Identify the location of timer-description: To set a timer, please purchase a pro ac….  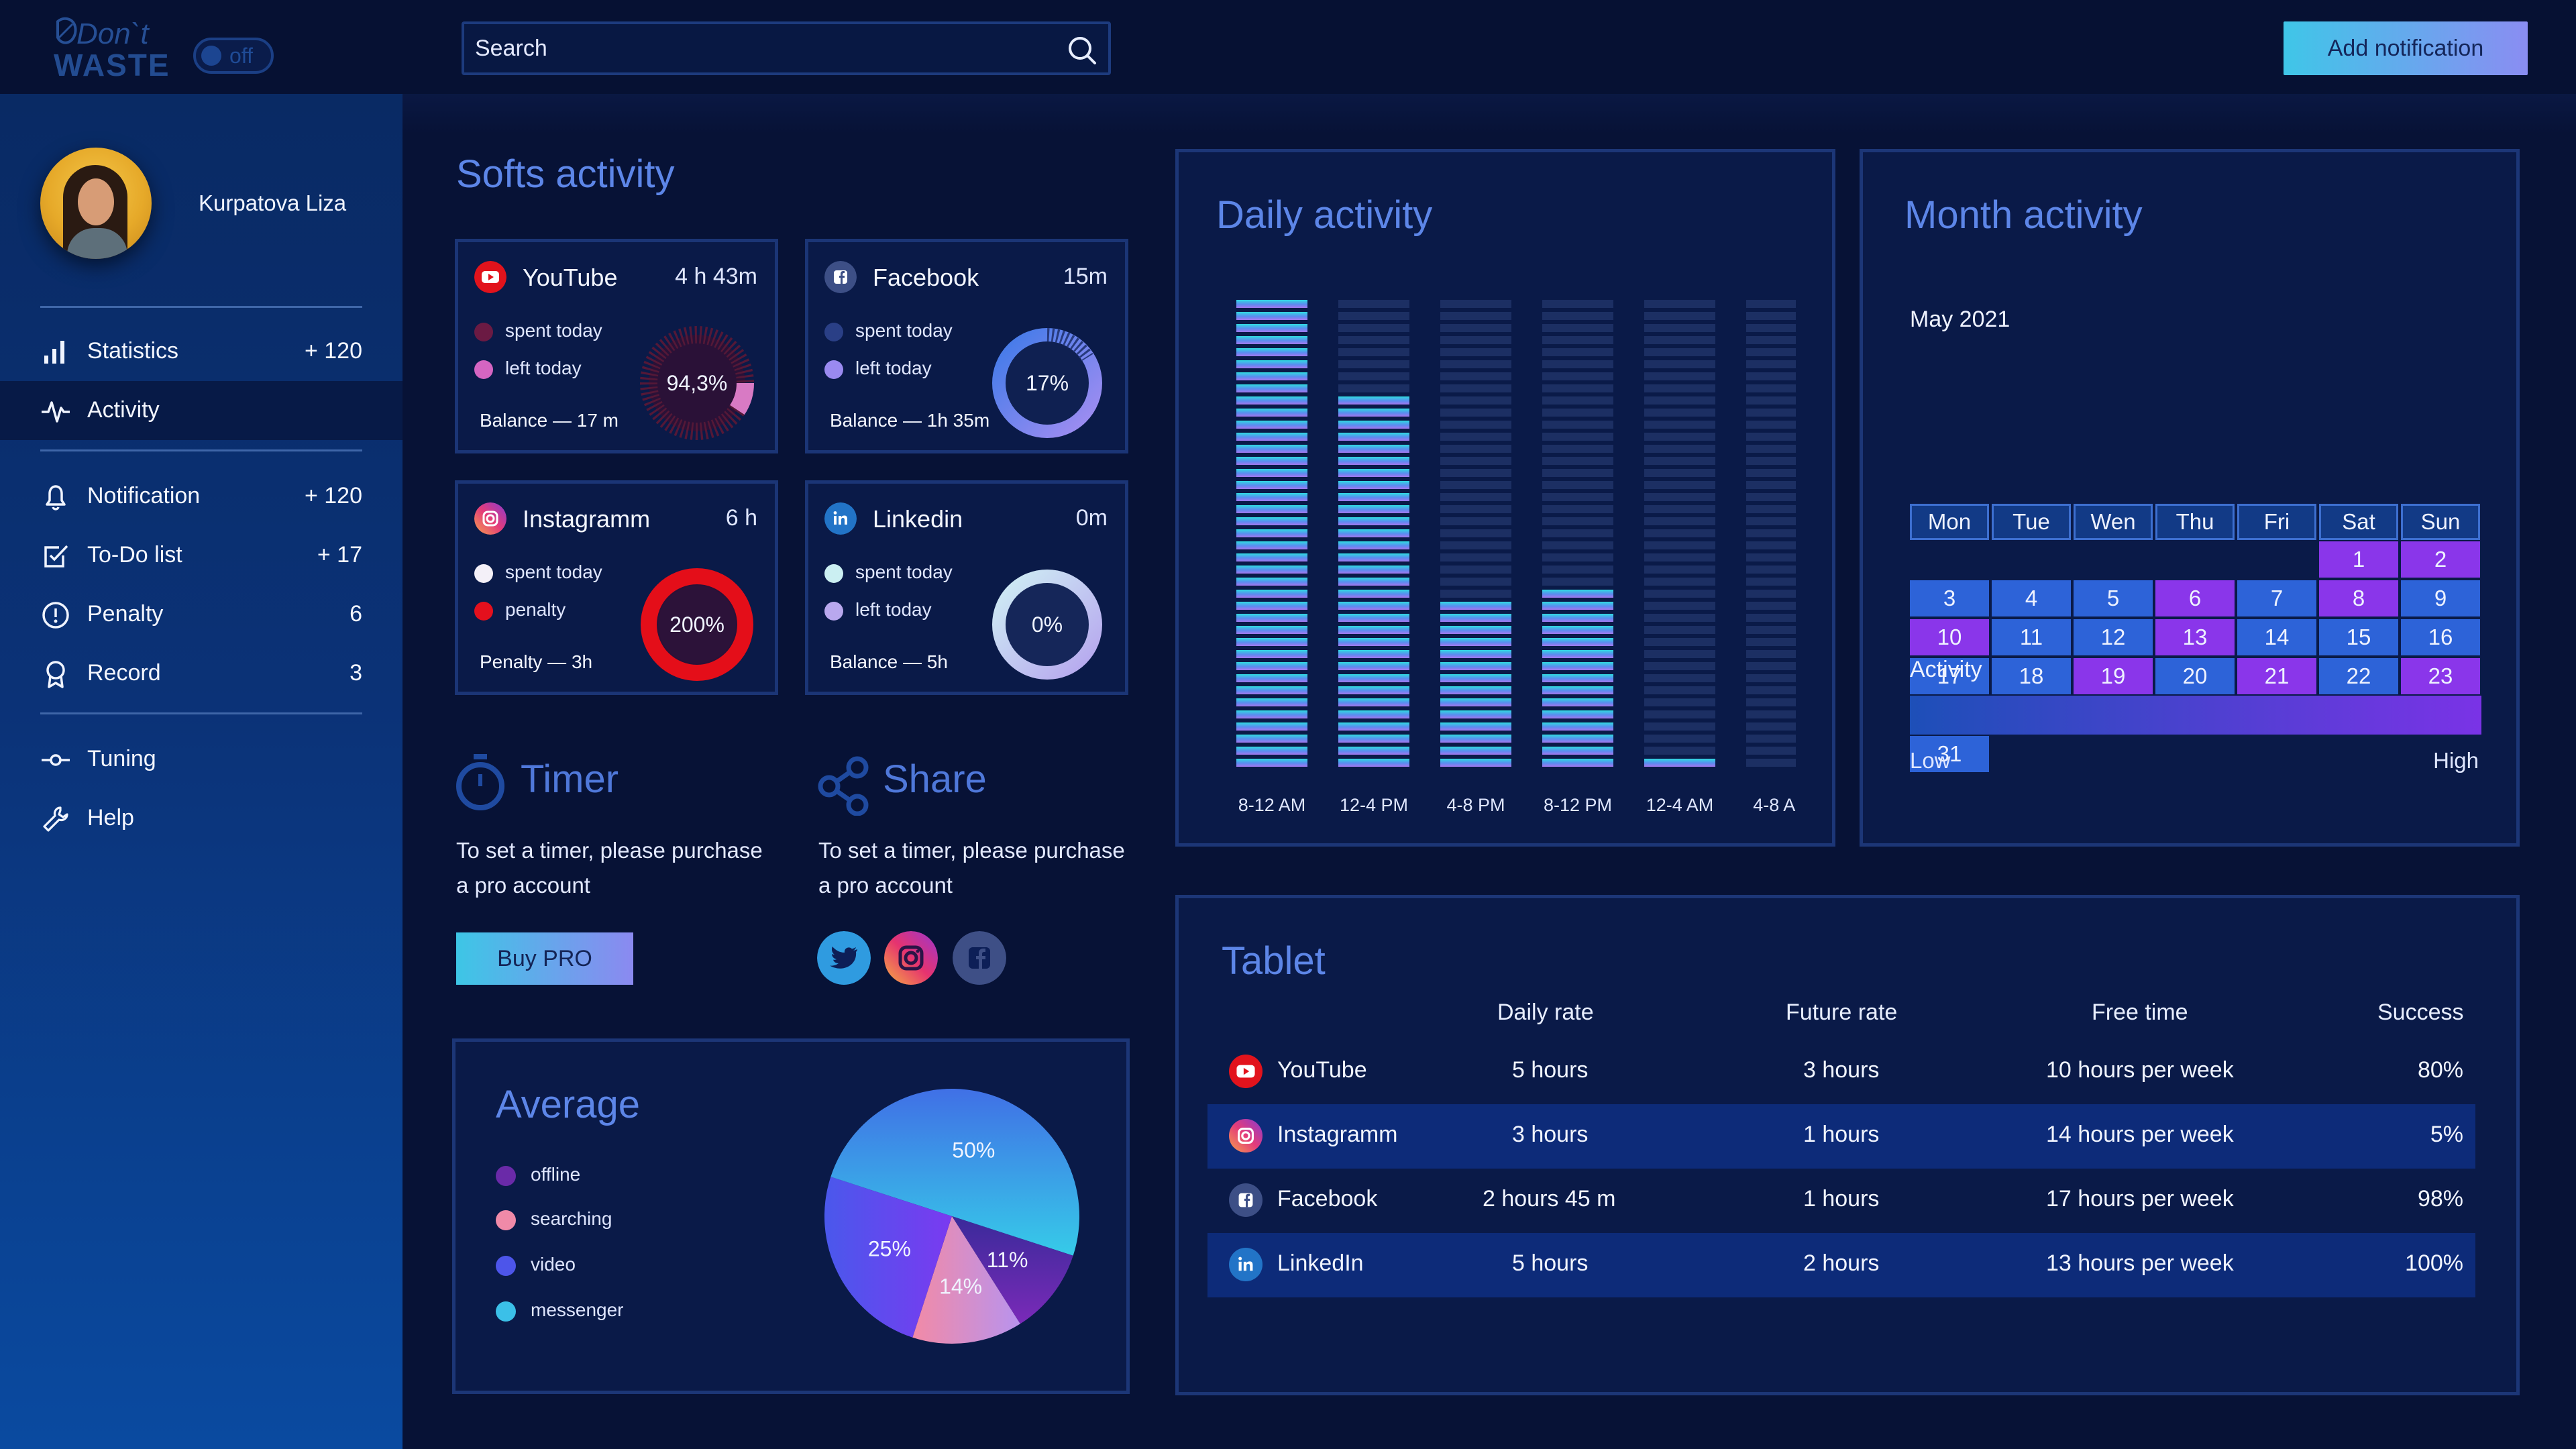
(609, 868).